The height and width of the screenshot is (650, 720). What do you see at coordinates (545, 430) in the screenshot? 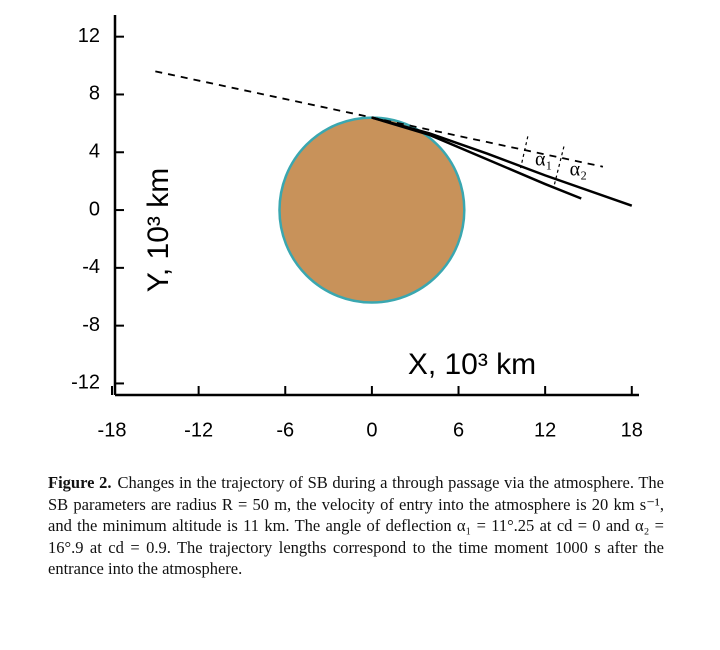
I see `x-tick-label: 12` at bounding box center [545, 430].